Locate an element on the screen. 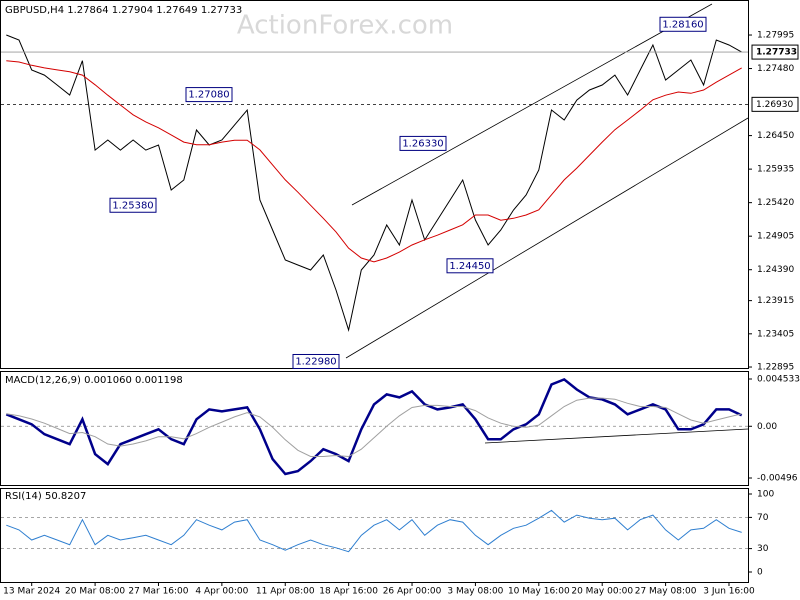 Image resolution: width=800 pixels, height=600 pixels. y-tick-label: 1.24390 is located at coordinates (775, 270).